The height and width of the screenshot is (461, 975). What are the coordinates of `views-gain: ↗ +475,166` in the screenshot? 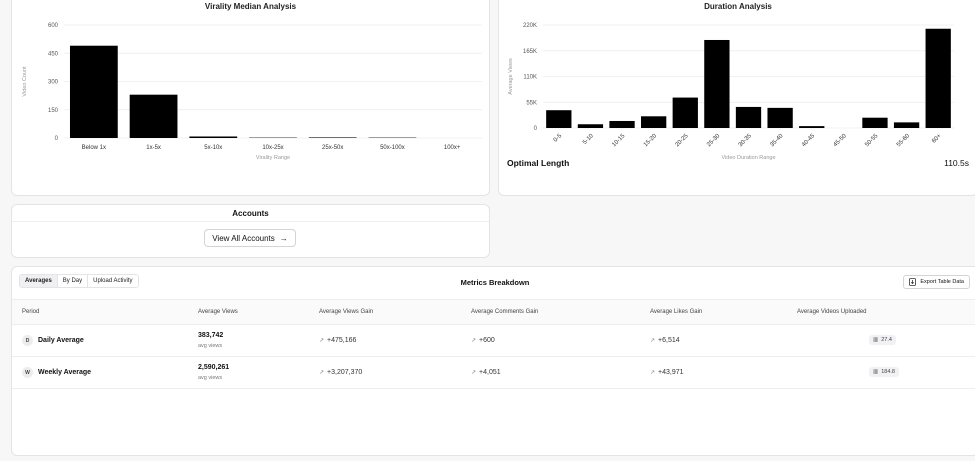 It's located at (337, 340).